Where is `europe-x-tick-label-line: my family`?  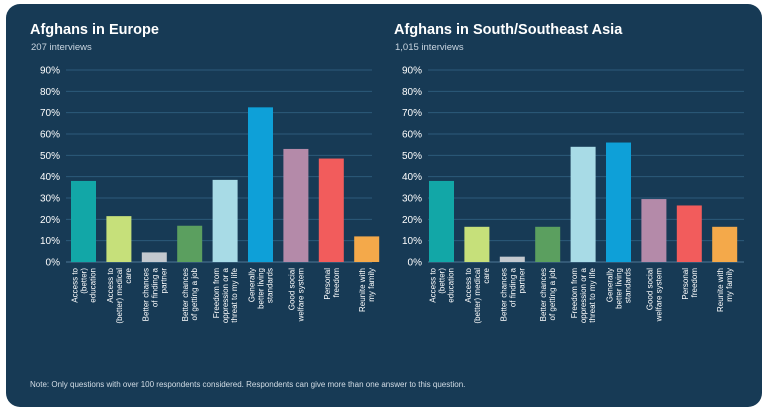
europe-x-tick-label-line: my family is located at coordinates (371, 285).